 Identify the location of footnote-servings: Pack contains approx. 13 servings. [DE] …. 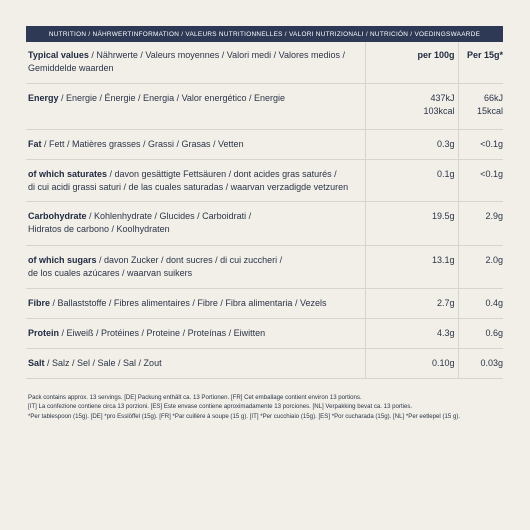
(195, 397).